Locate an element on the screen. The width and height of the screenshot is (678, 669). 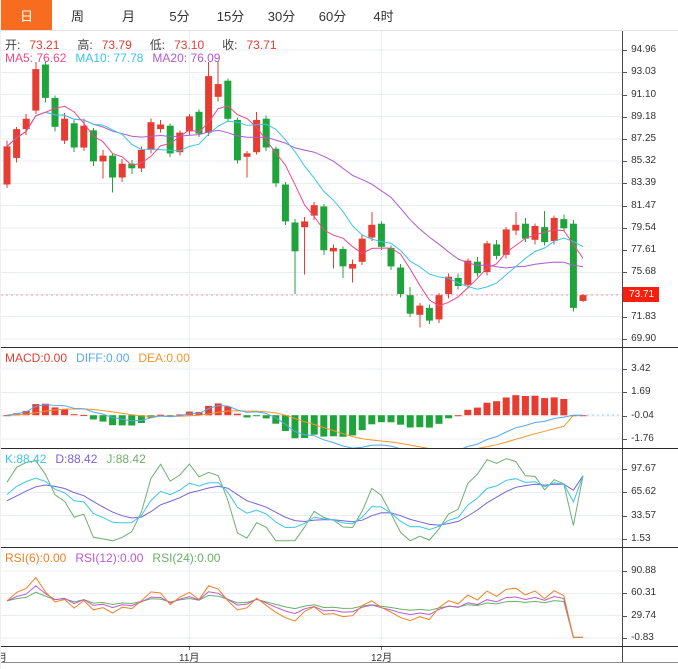
y-tick-label: 85.32 is located at coordinates (644, 160).